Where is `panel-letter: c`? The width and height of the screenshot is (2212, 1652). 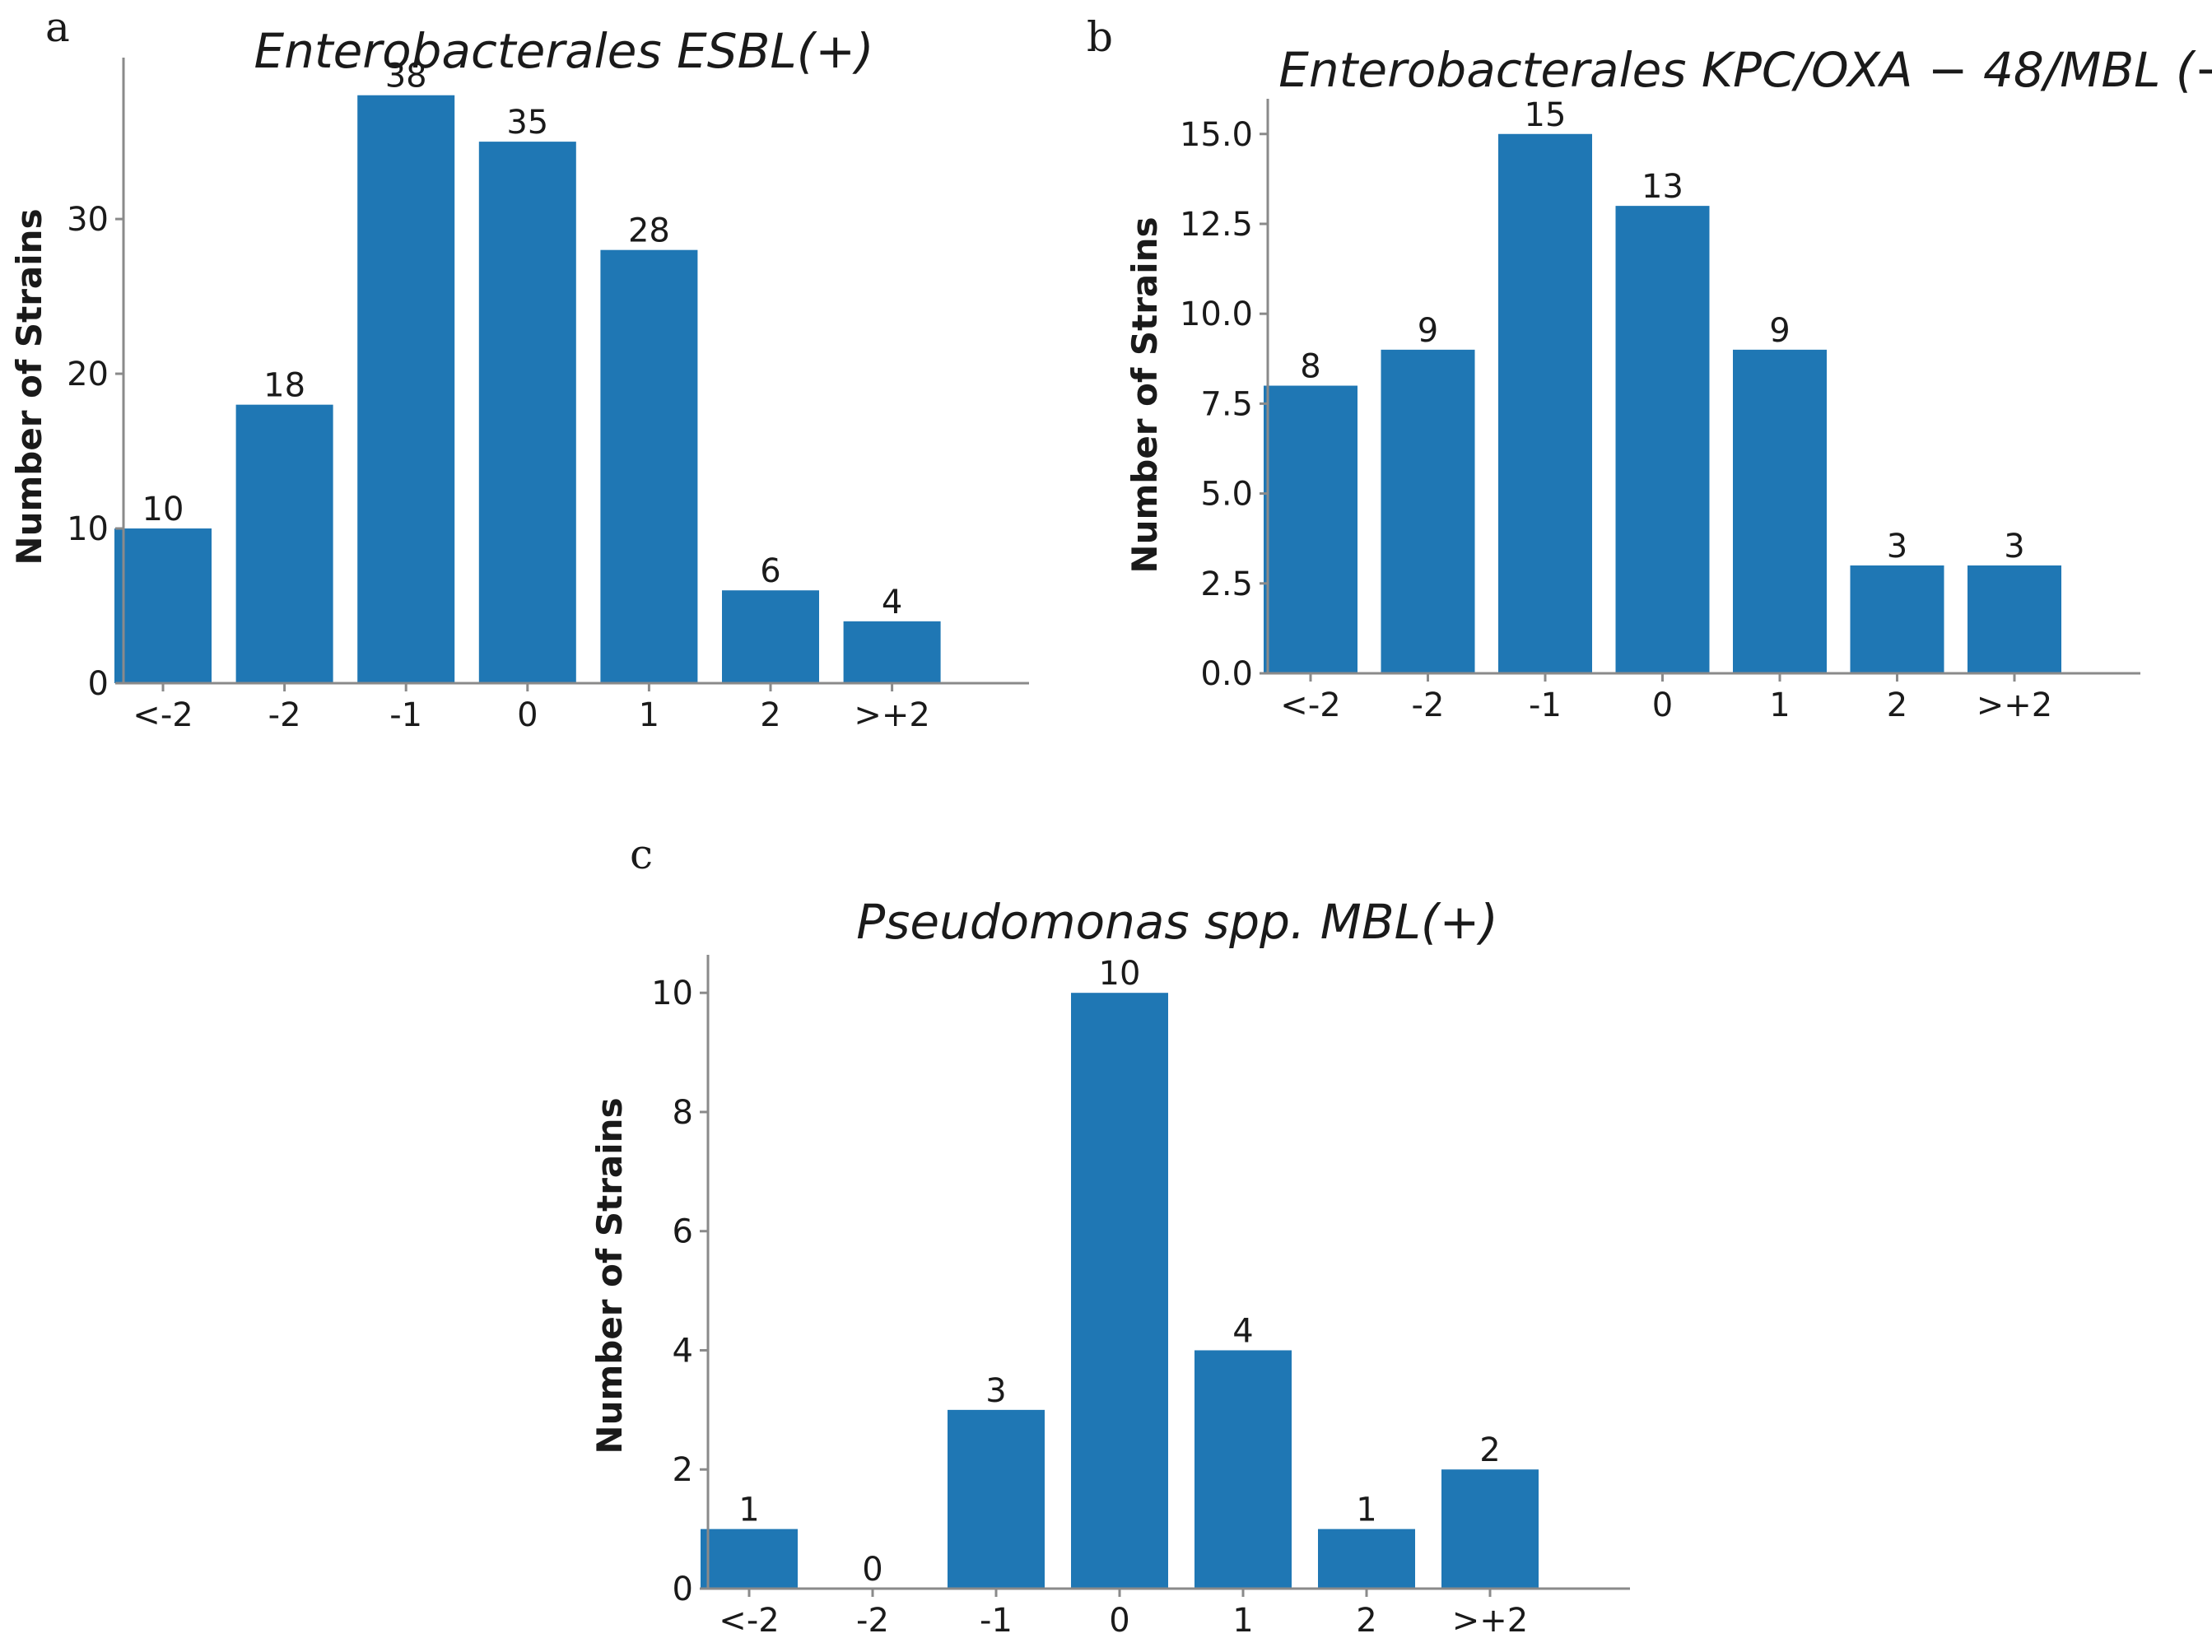 panel-letter: c is located at coordinates (641, 854).